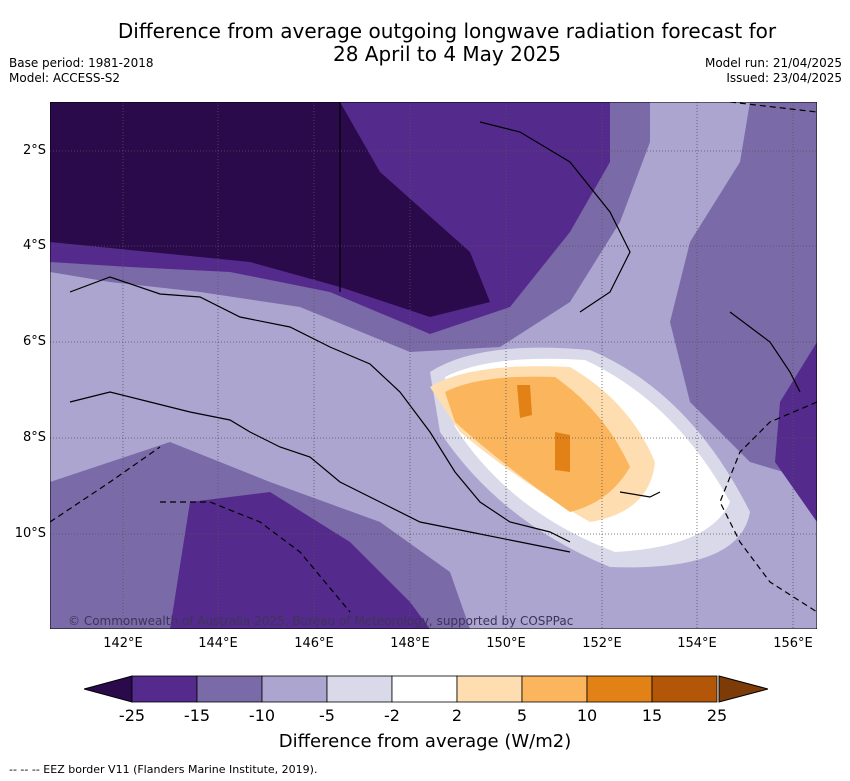 This screenshot has height=781, width=850. Describe the element at coordinates (81, 63) in the screenshot. I see `base-period: Base period: 1981-2018` at that location.